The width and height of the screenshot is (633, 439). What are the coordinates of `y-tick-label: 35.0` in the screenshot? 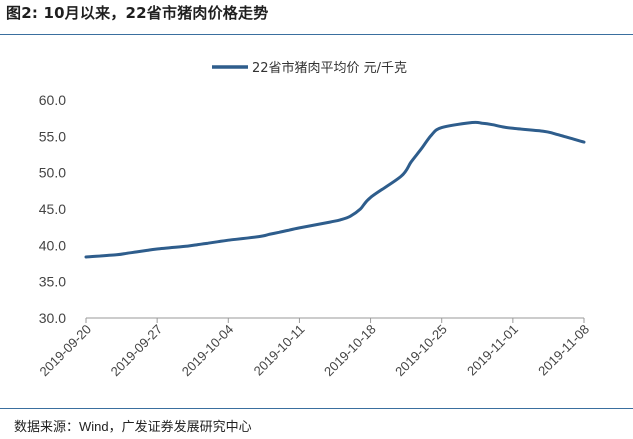 It's located at (52, 282).